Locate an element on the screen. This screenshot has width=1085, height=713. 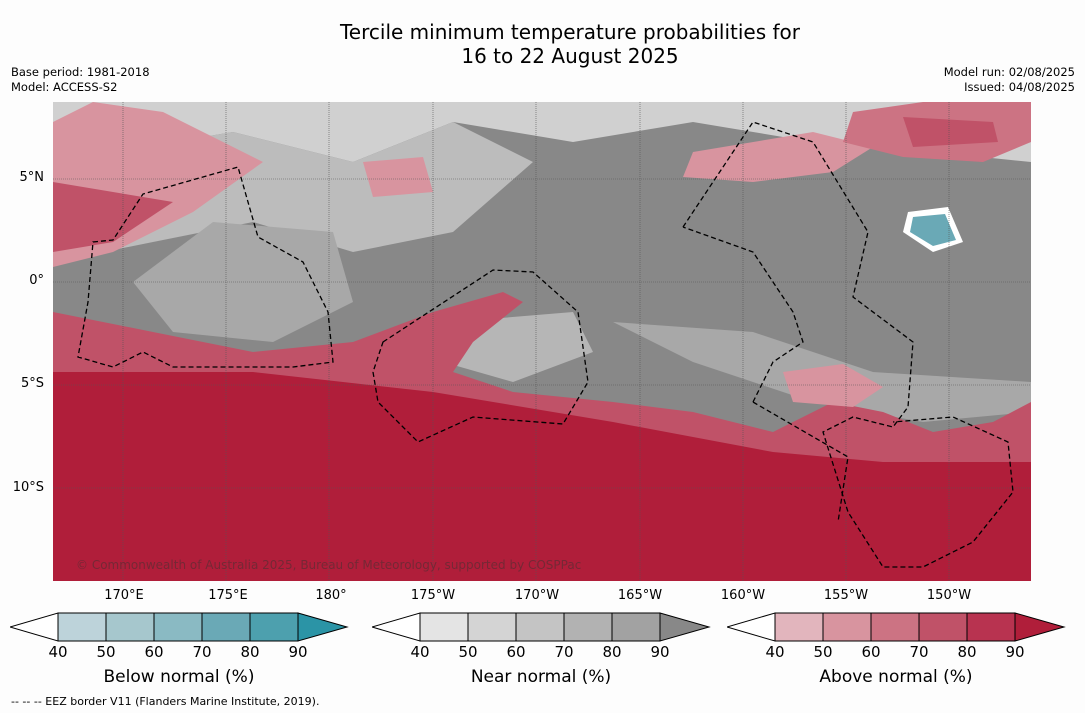
cb1-seg6 is located at coordinates (685, 627).